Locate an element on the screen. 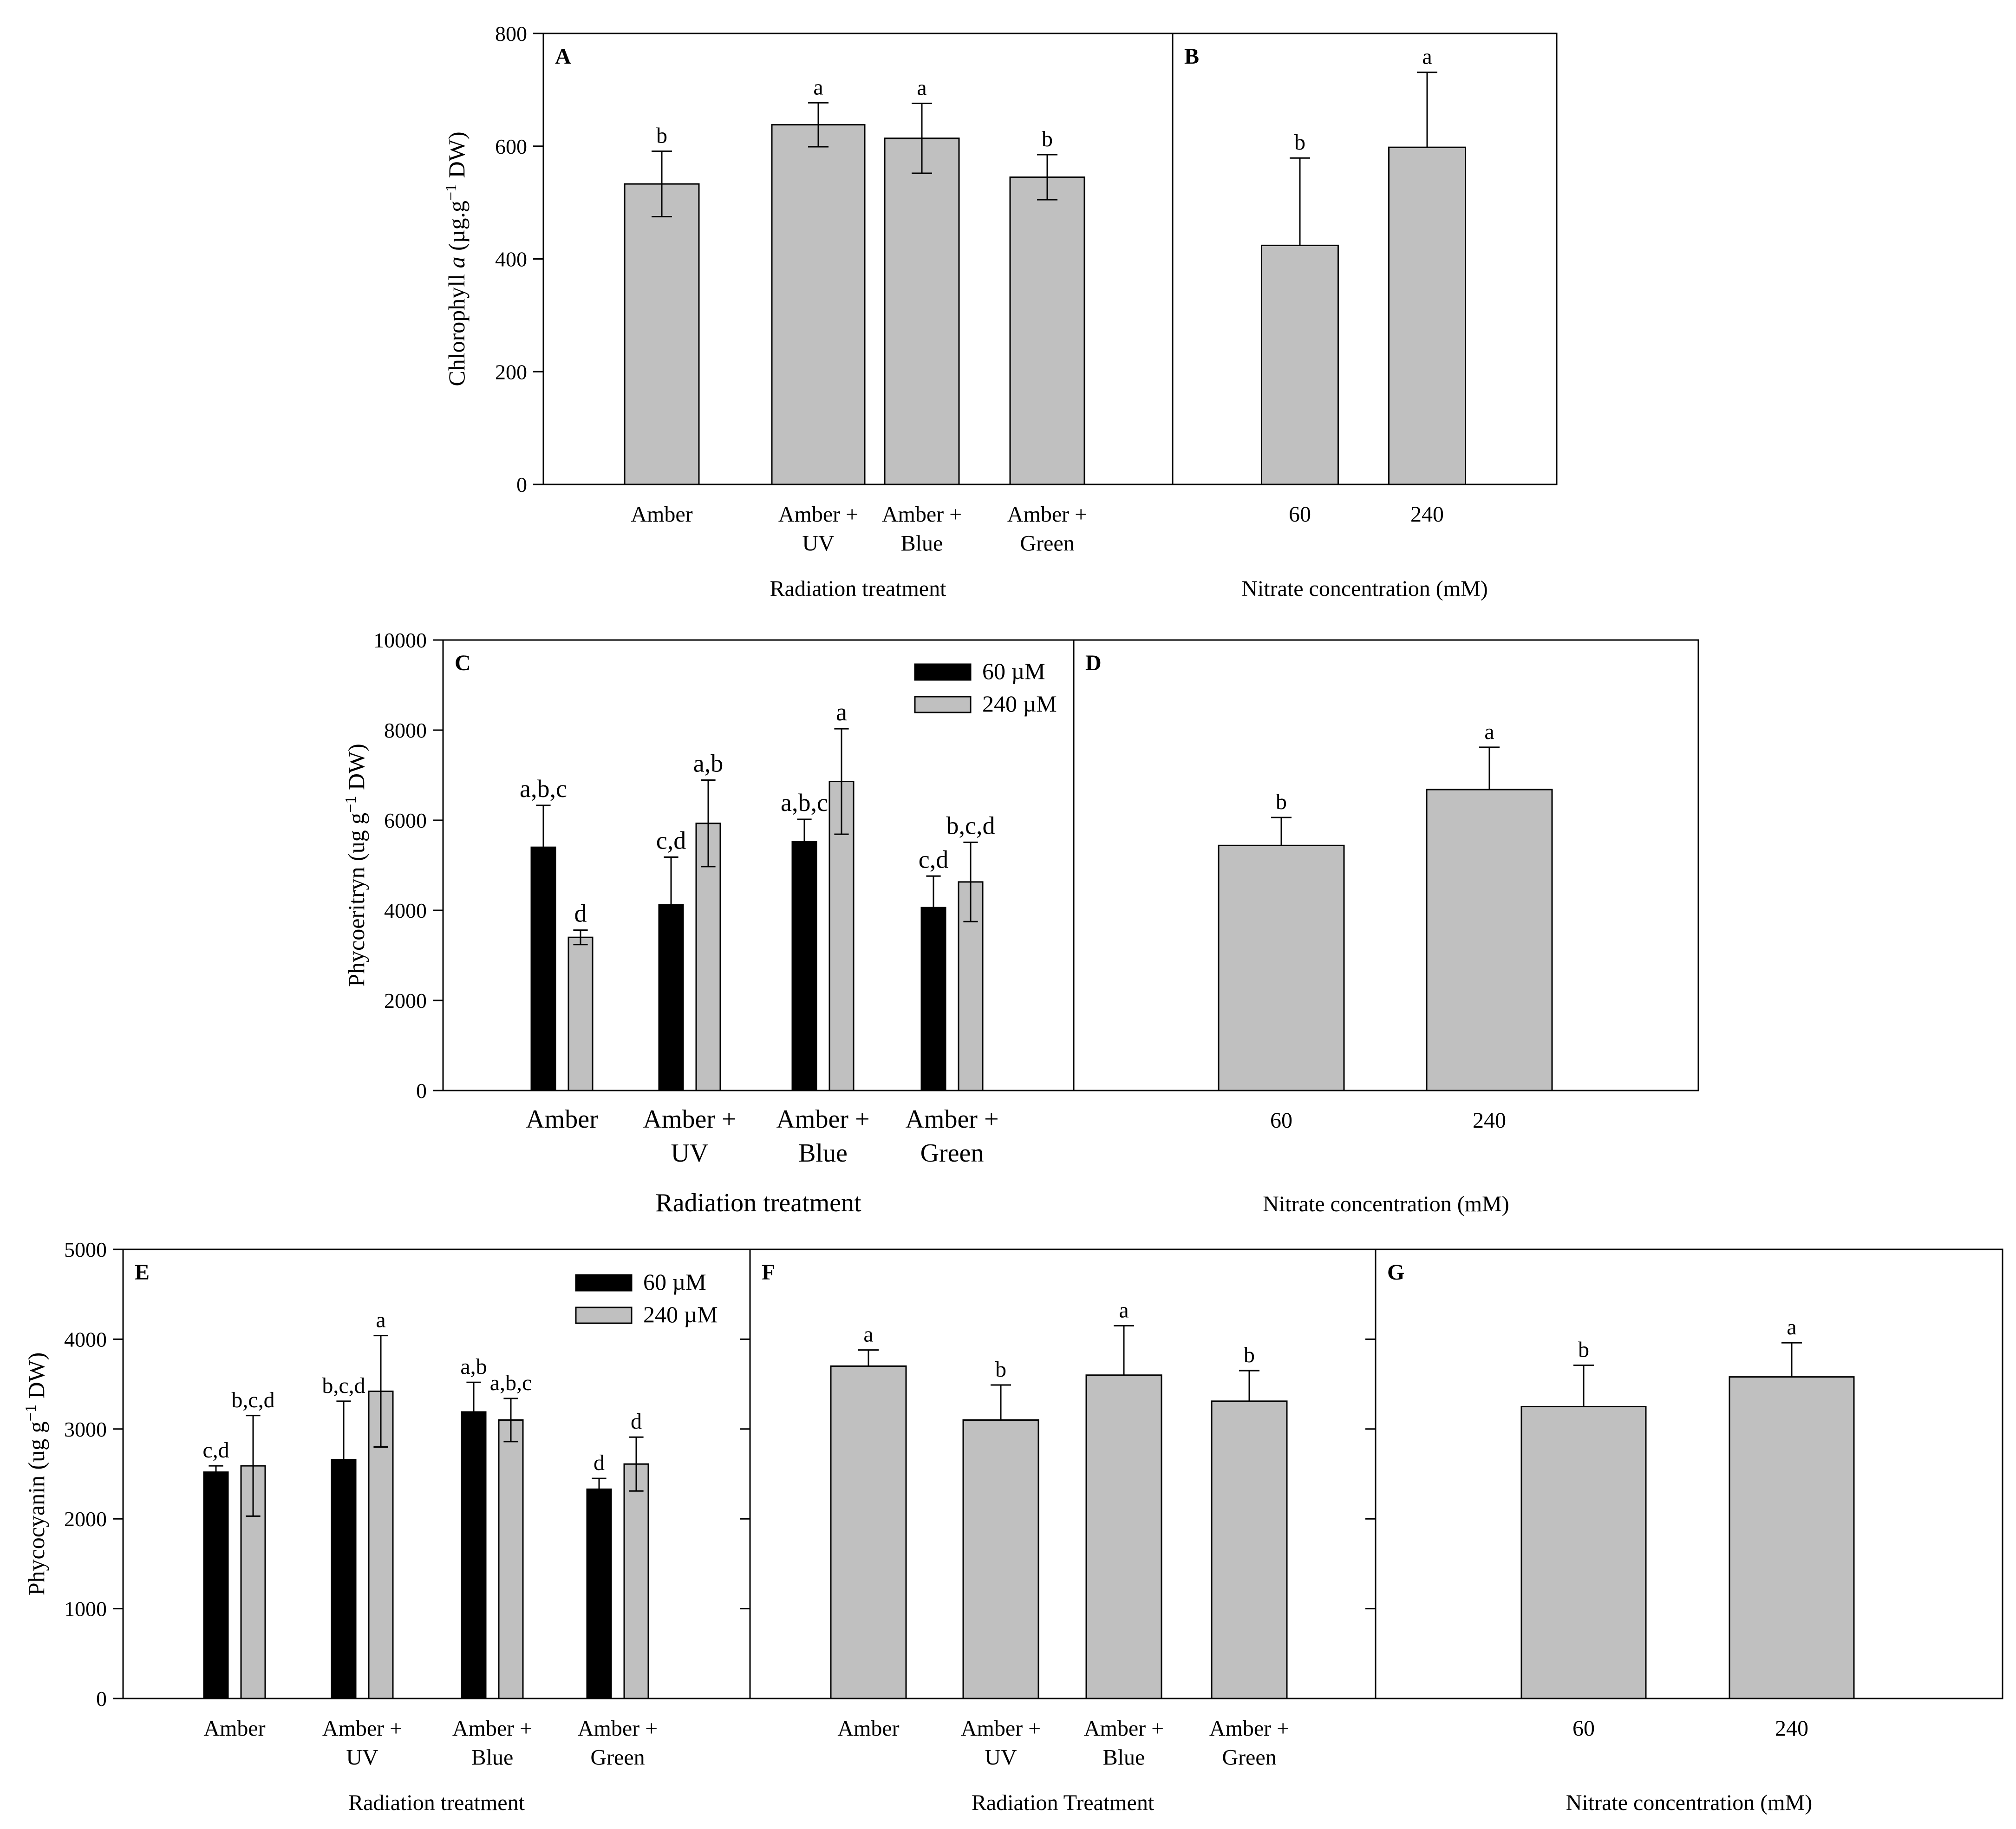 The width and height of the screenshot is (2016, 1829). y-tick-label-a: 400 is located at coordinates (511, 259).